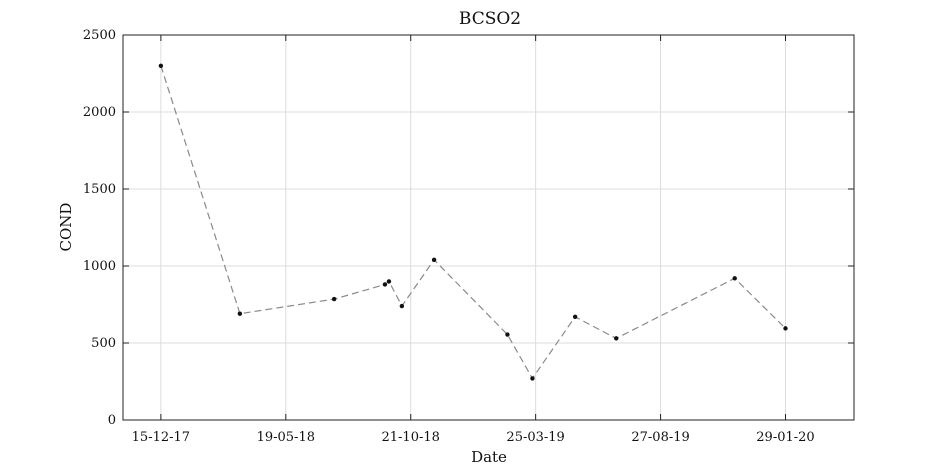 The image size is (945, 472). What do you see at coordinates (535, 437) in the screenshot?
I see `x-tick-label: 25-03-19` at bounding box center [535, 437].